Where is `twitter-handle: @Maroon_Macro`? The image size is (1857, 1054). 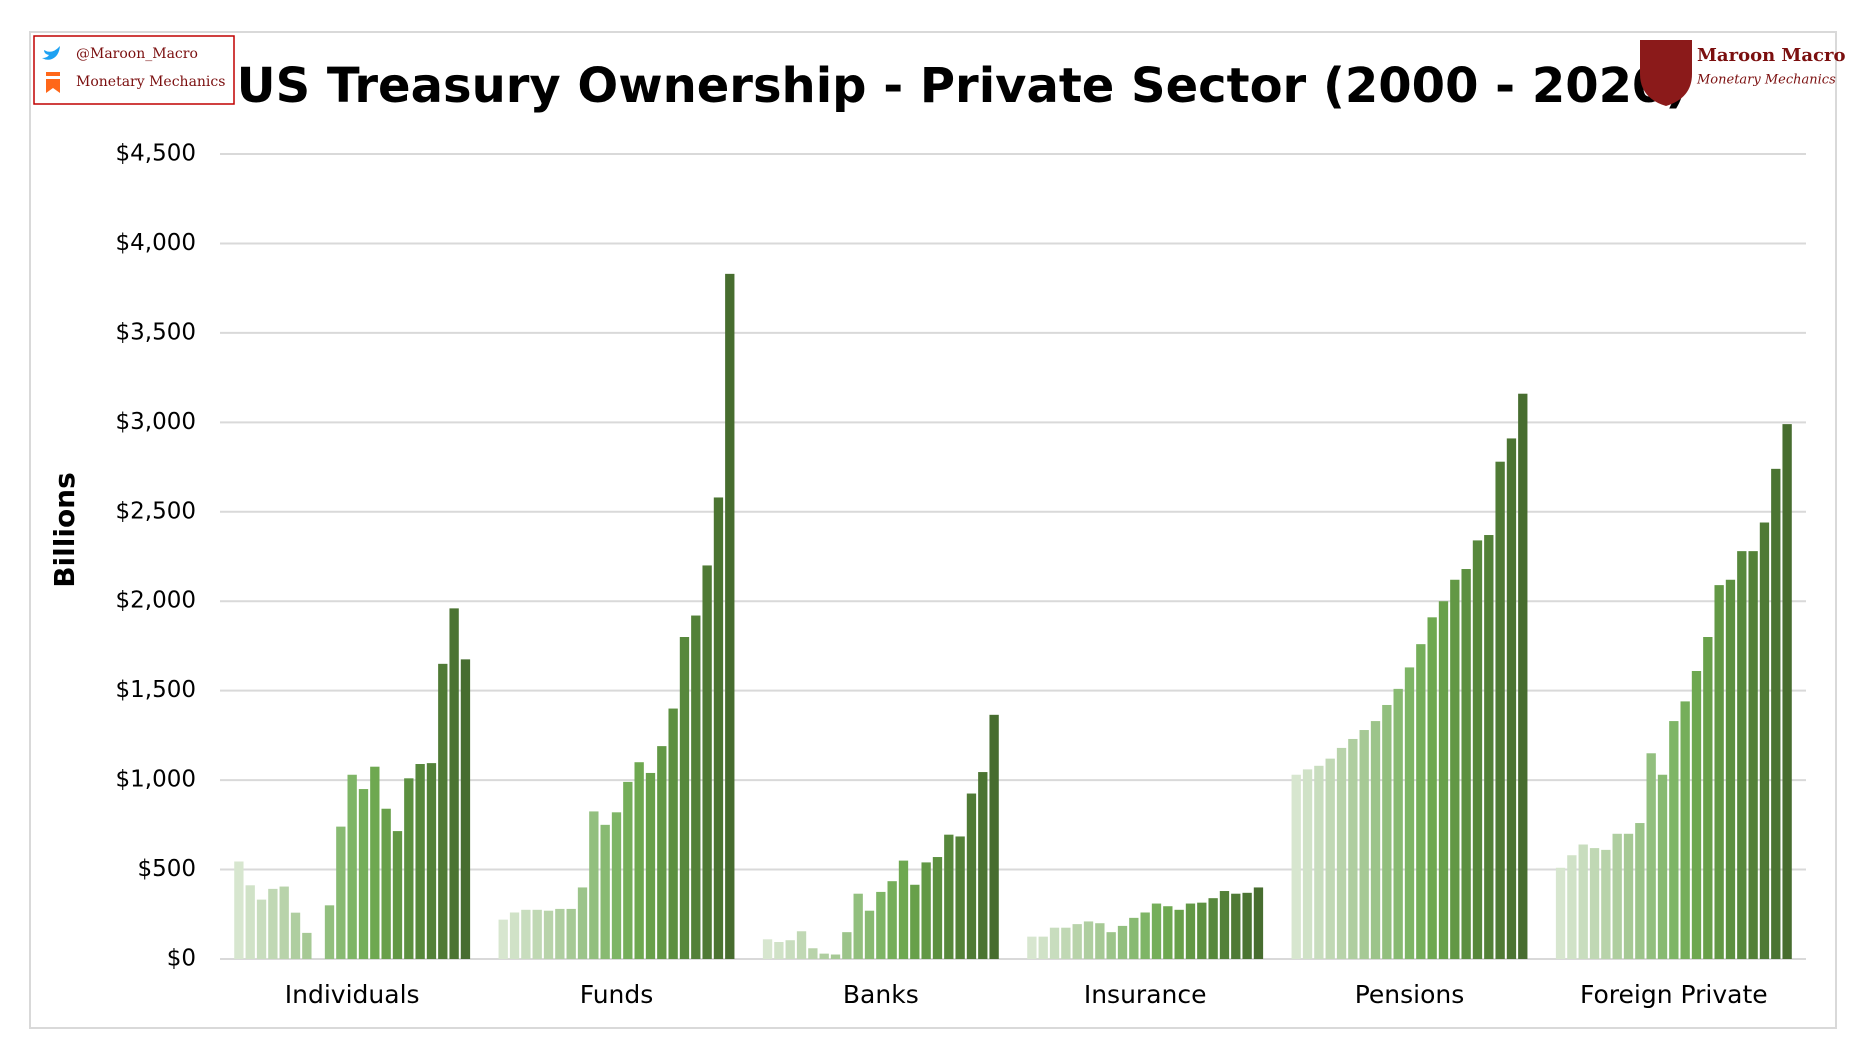 twitter-handle: @Maroon_Macro is located at coordinates (137, 54).